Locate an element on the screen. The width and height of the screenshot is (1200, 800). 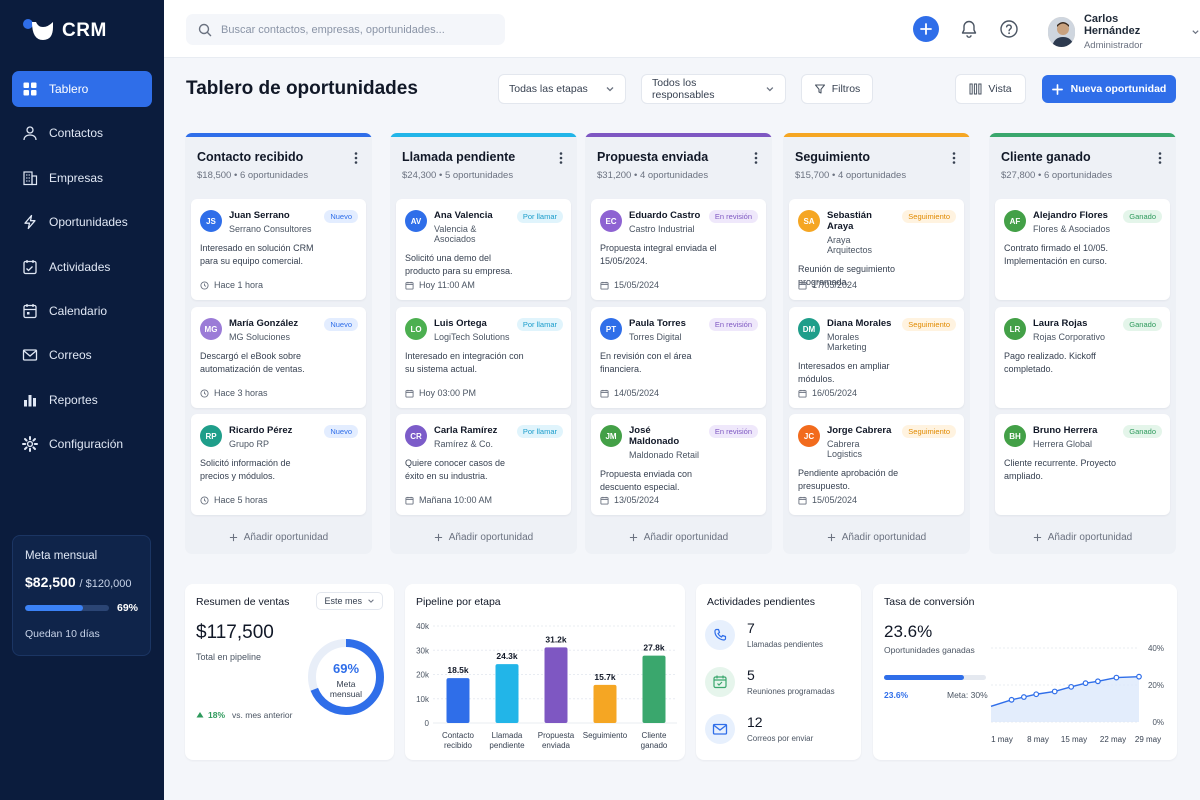
user-profile: Carlos Hernández Administrador is located at coordinates (1124, 32).